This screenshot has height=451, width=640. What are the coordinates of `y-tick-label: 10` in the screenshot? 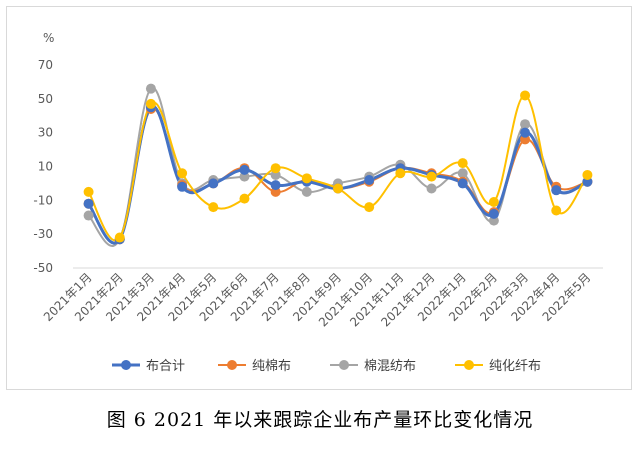 It's located at (45, 167).